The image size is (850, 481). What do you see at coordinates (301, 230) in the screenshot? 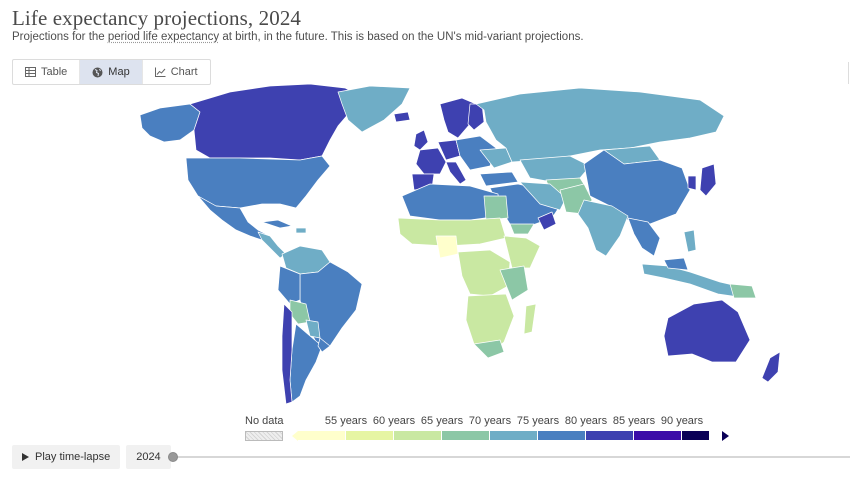
I see `country-hispaniola` at bounding box center [301, 230].